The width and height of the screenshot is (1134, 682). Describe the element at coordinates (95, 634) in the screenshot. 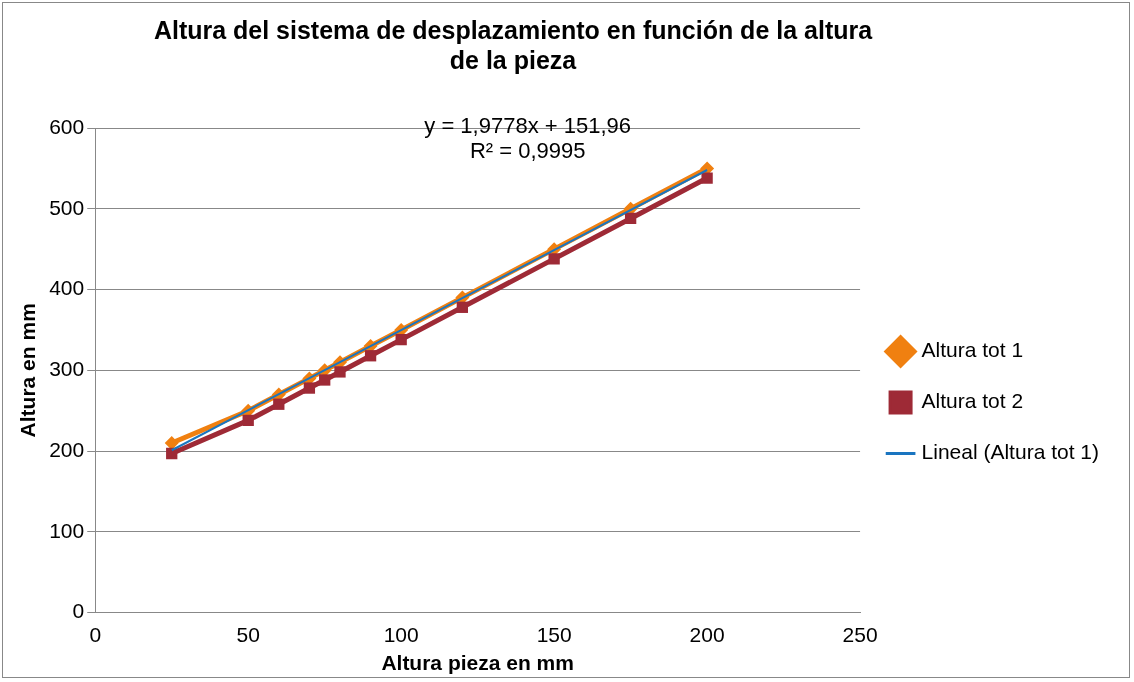

I see `x-tick-label: 0` at that location.